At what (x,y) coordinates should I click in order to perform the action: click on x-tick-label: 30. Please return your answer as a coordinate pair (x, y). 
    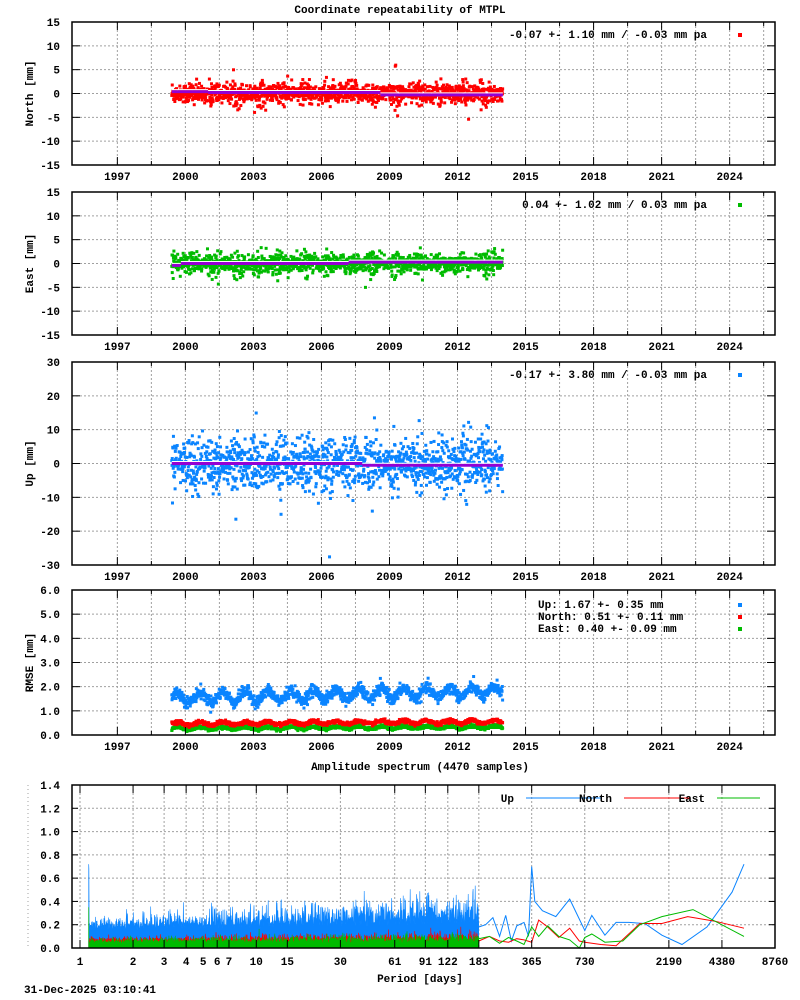
    Looking at the image, I should click on (340, 963).